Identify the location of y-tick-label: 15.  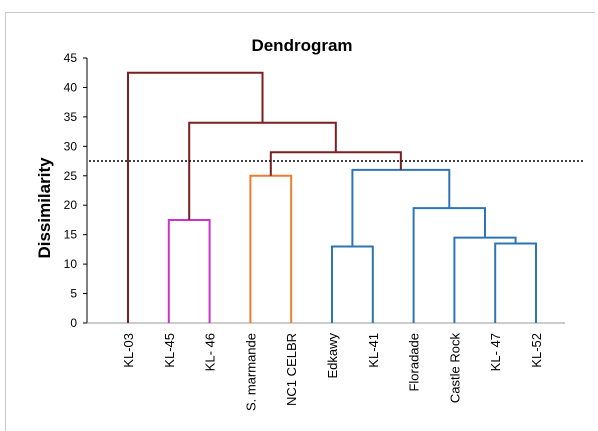
(71, 235).